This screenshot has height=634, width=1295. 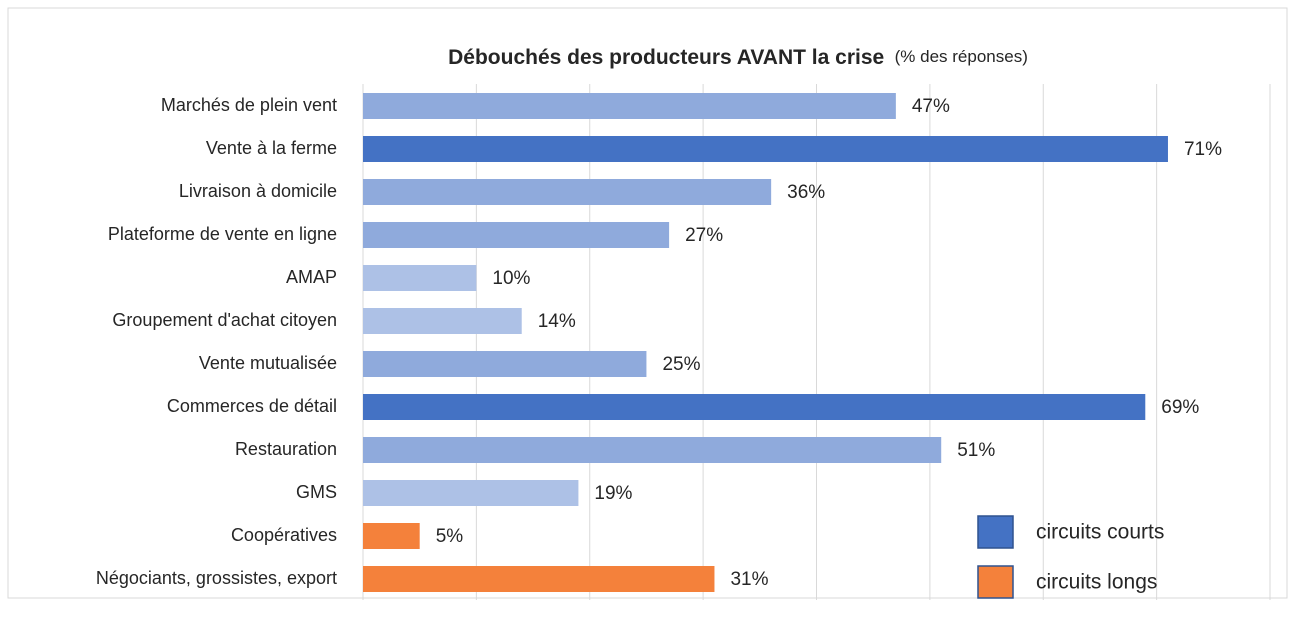 I want to click on value-label: 51%, so click(x=976, y=450).